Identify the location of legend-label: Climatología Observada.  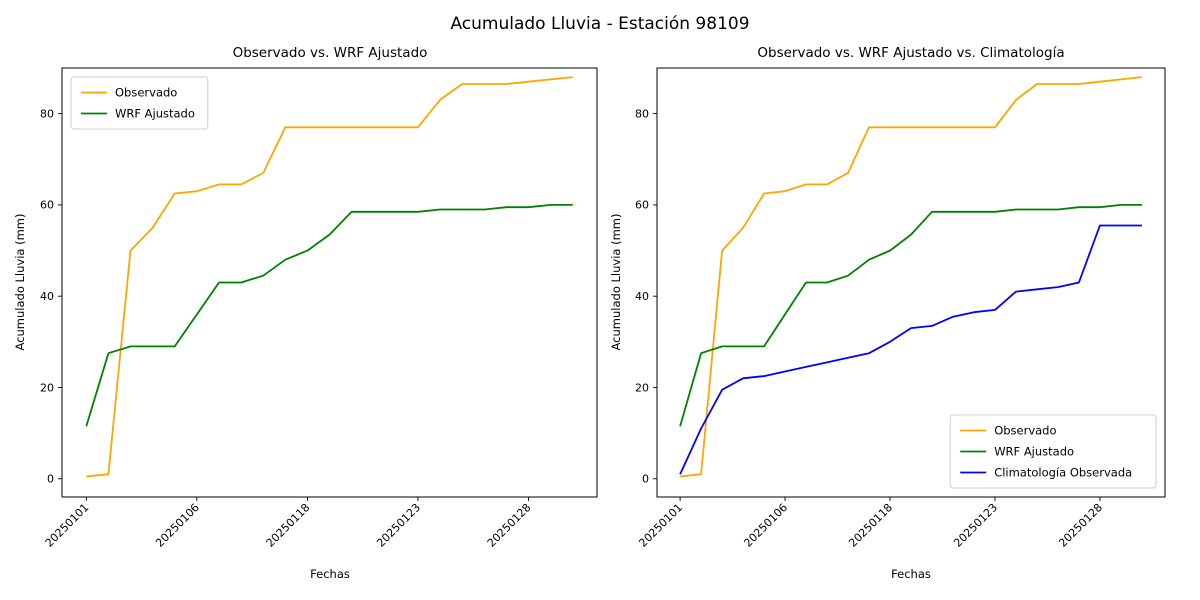
(1063, 473).